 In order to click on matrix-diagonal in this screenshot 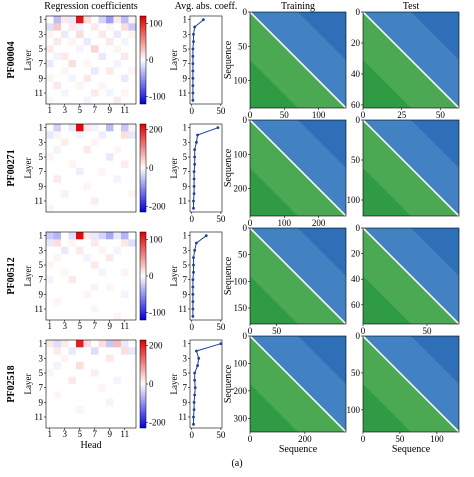, I will do `click(298, 168)`.